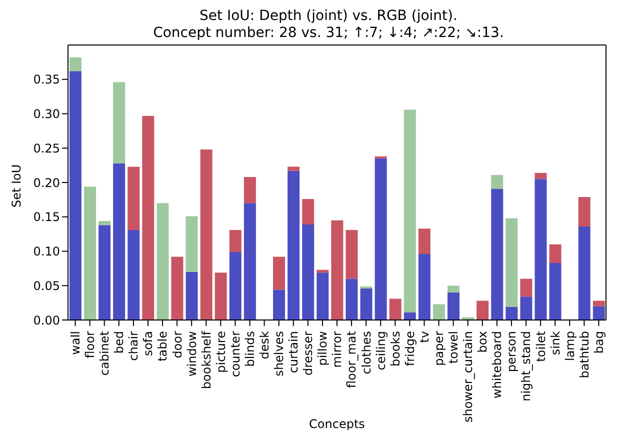  I want to click on x-tick-label: paper, so click(439, 348).